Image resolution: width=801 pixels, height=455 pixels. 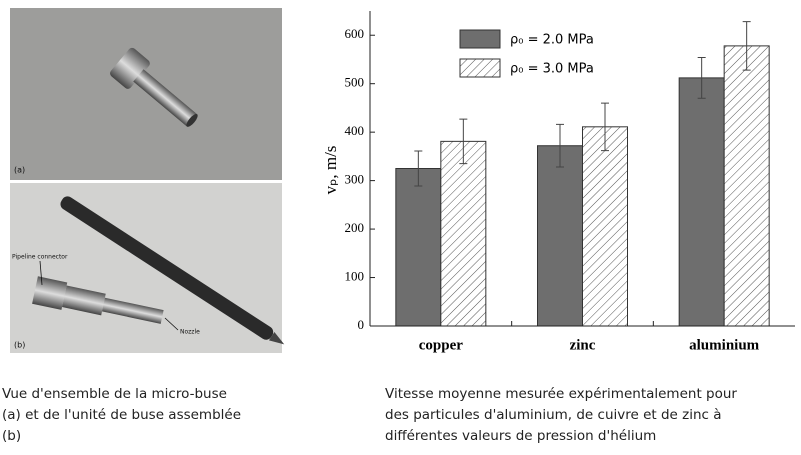 I want to click on y-tick-label: 0, so click(x=361, y=324).